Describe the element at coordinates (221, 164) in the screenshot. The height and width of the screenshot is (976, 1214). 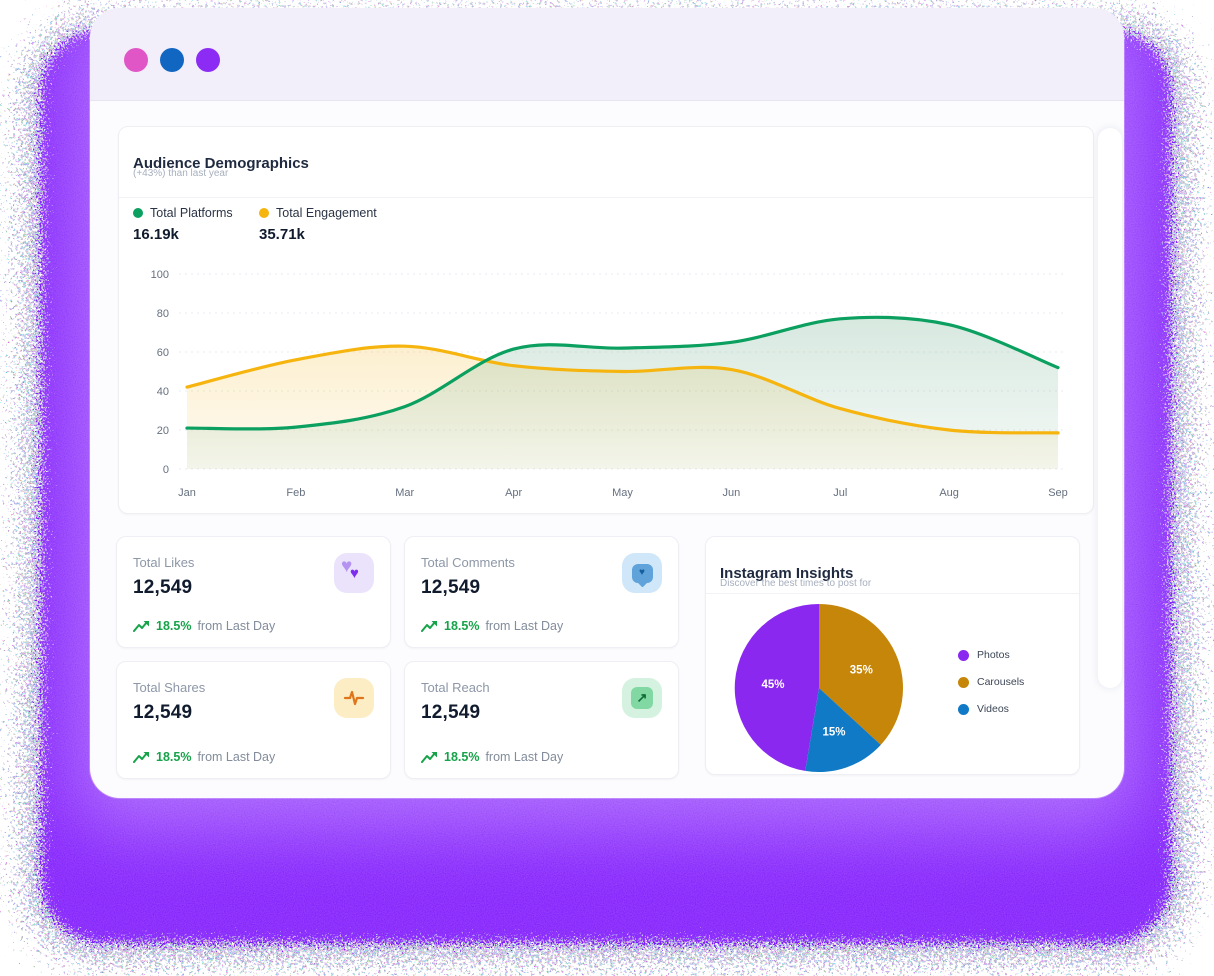
I see `card-title: Audience Demographics` at that location.